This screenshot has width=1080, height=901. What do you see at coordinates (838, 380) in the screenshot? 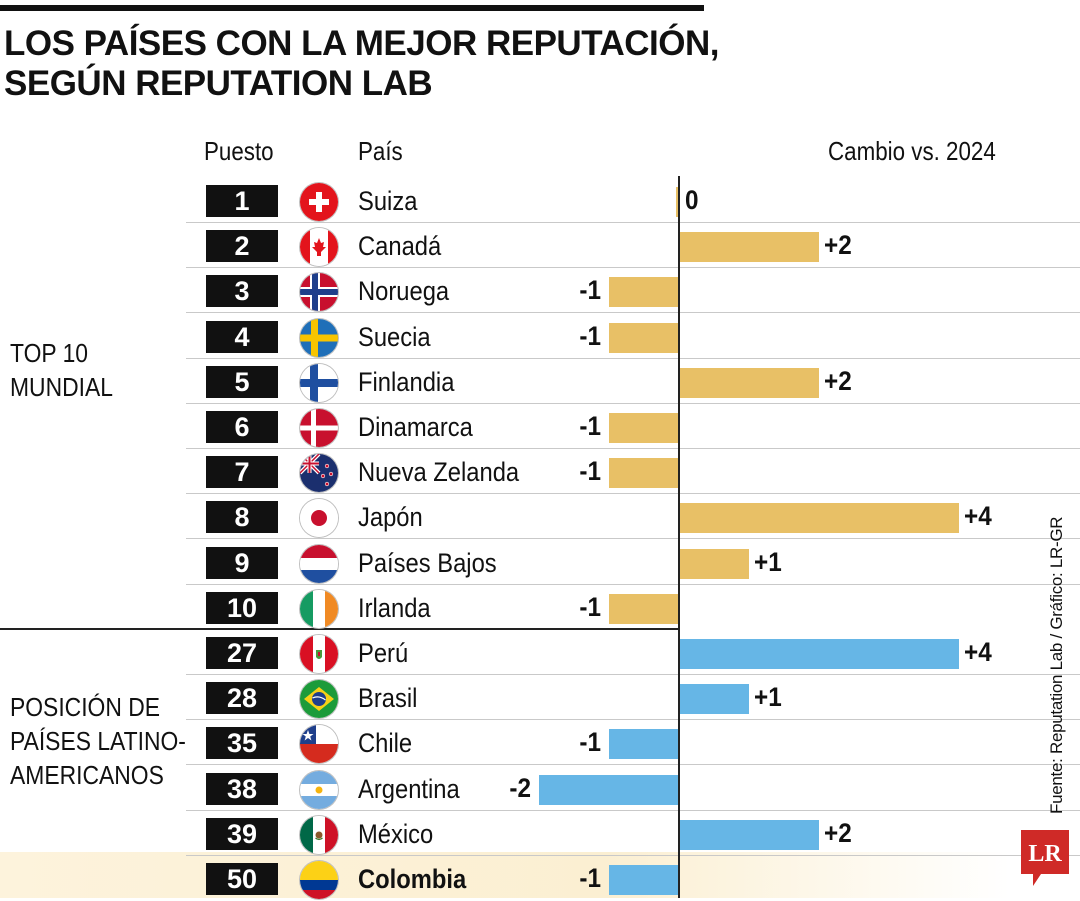
I see `change-value-label: +2` at bounding box center [838, 380].